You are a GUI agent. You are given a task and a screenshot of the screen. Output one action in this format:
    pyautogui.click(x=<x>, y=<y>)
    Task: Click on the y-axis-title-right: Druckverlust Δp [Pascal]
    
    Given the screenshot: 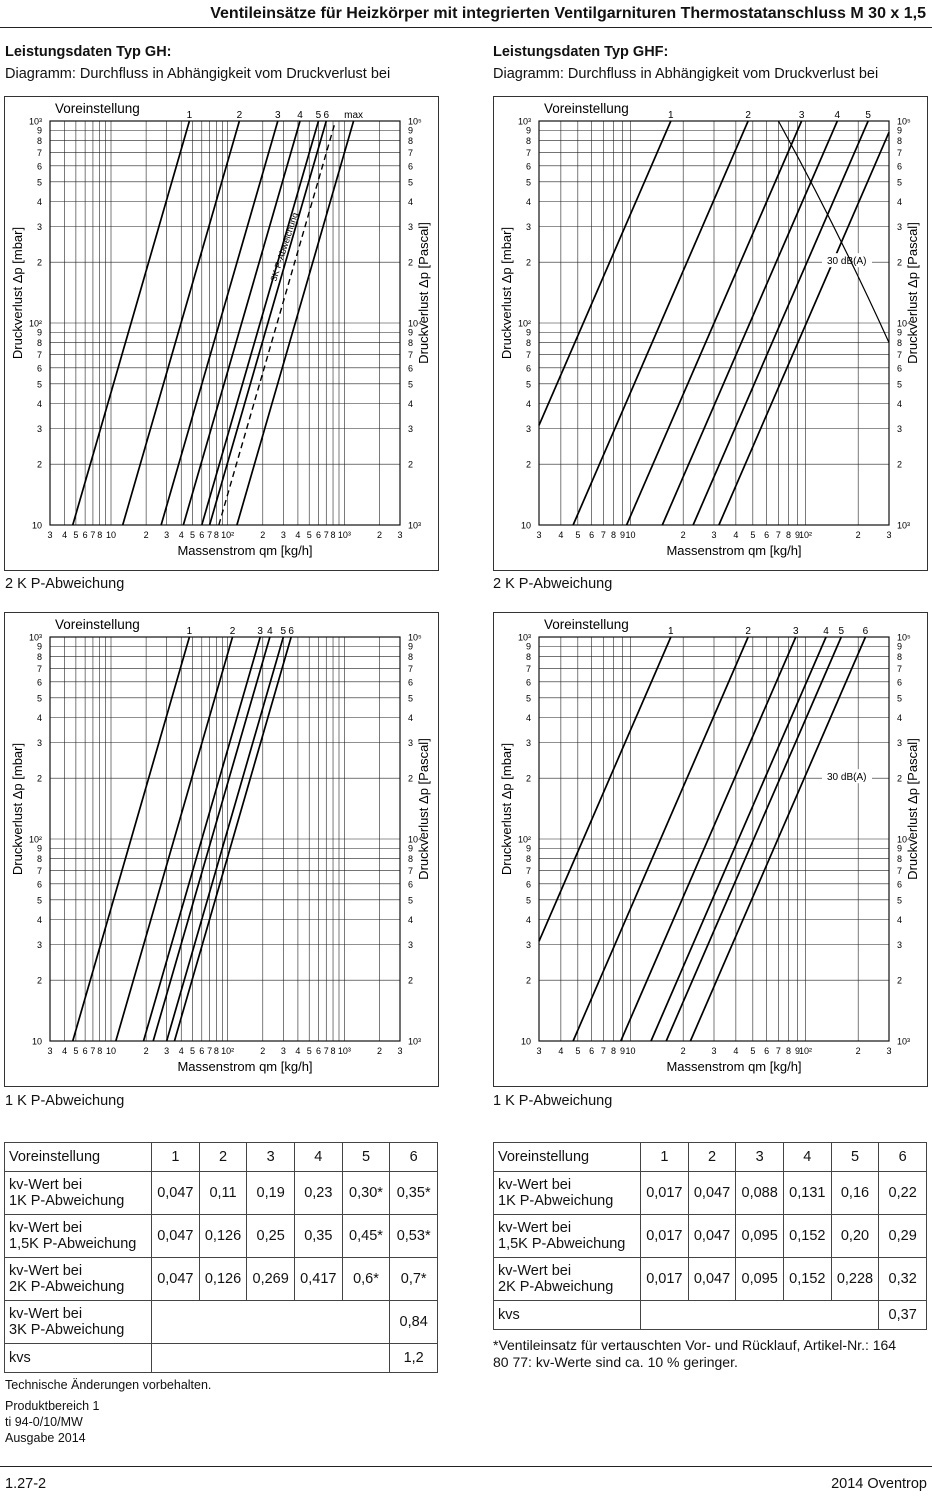 What is the action you would take?
    pyautogui.click(x=912, y=293)
    